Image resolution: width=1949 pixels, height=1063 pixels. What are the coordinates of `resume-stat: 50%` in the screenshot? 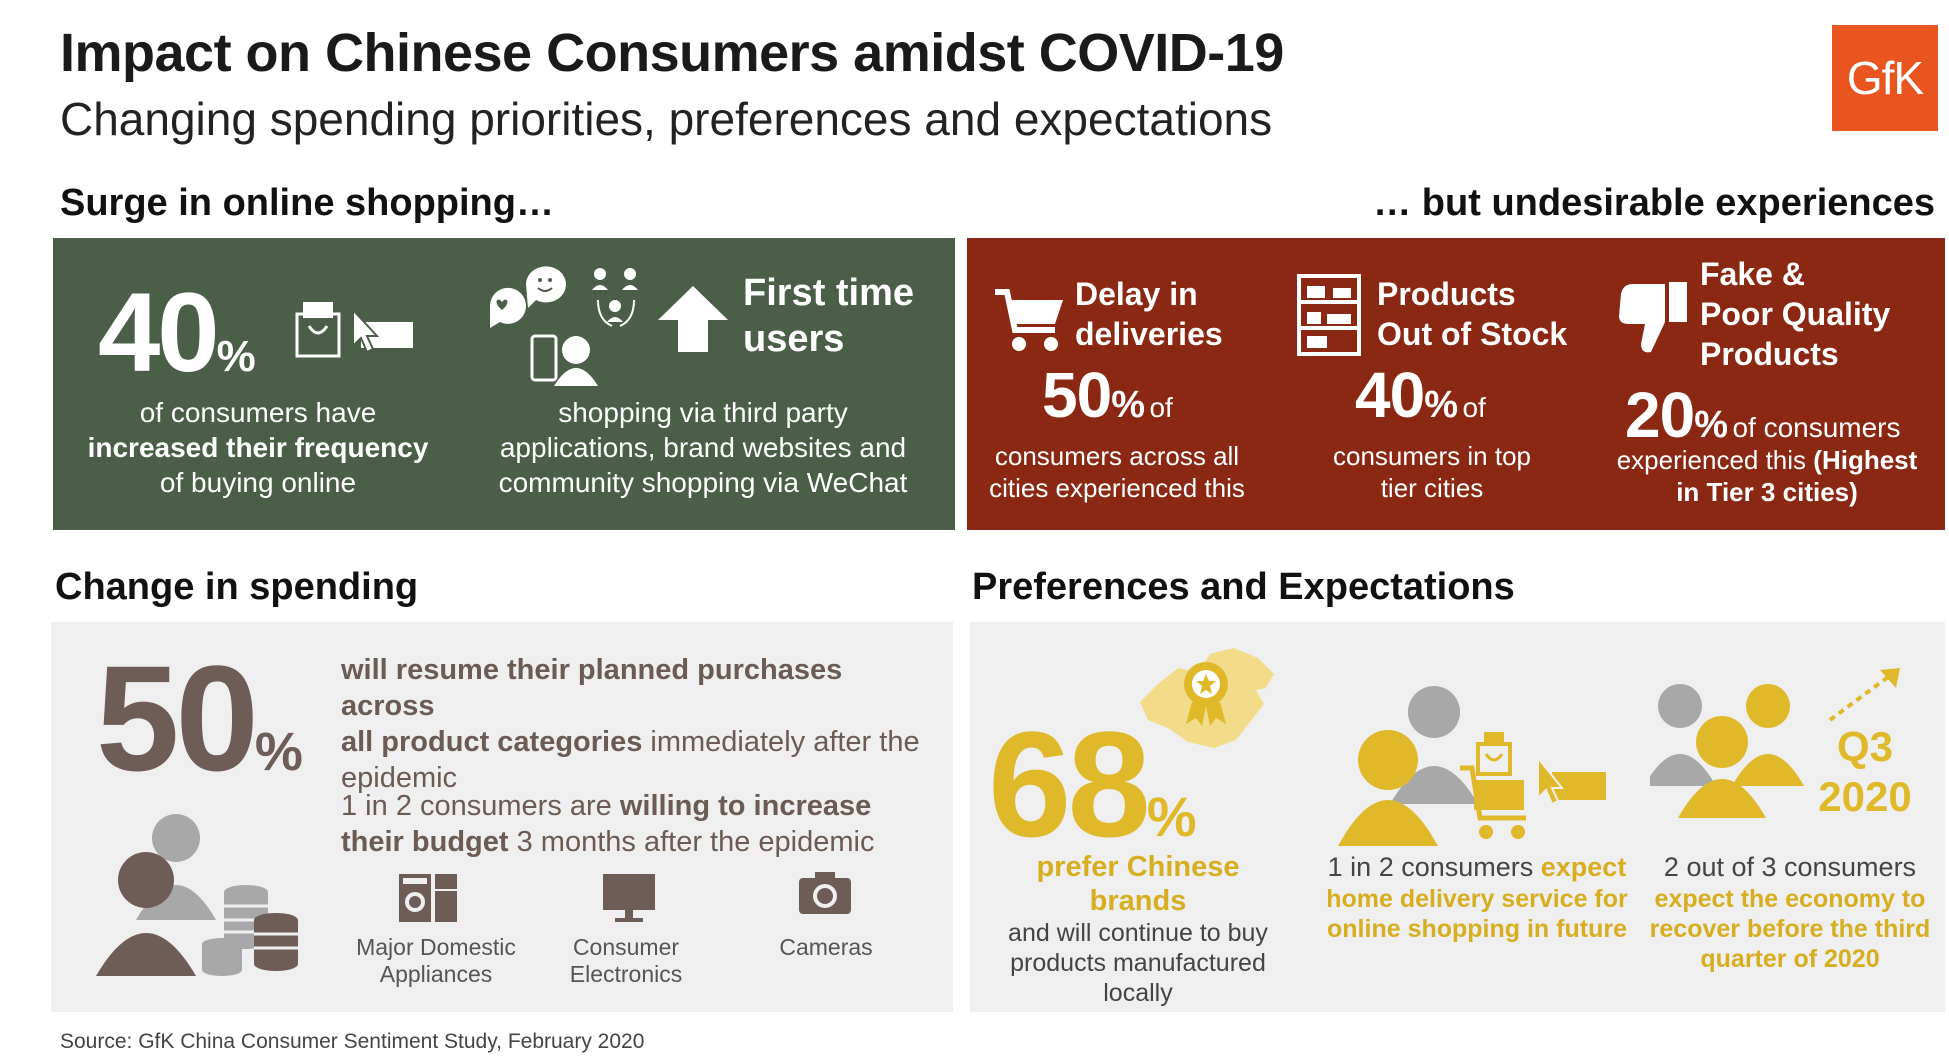 It's located at (199, 718).